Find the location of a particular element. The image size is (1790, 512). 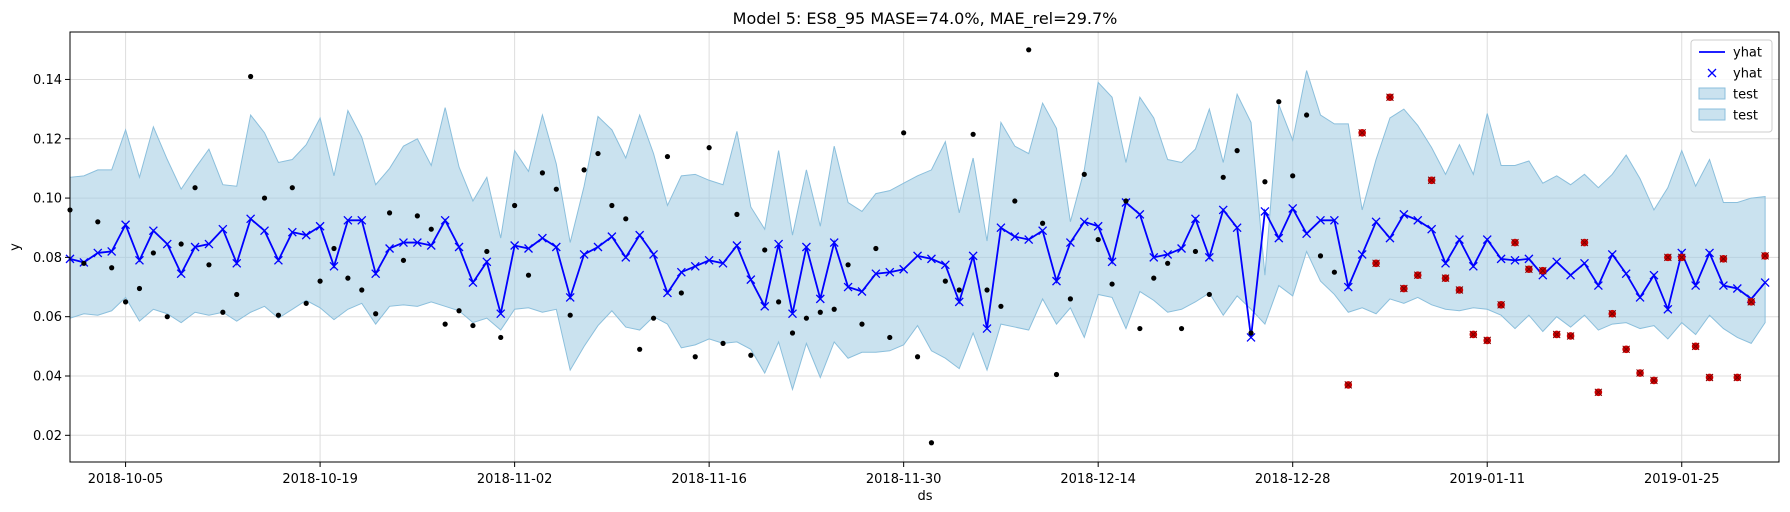

legend-label: test is located at coordinates (1745, 116).